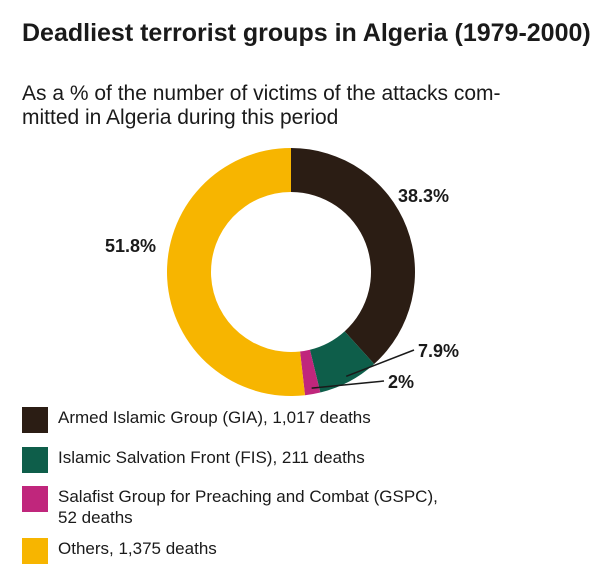  Describe the element at coordinates (438, 351) in the screenshot. I see `slice-label-1: 7.9%` at that location.